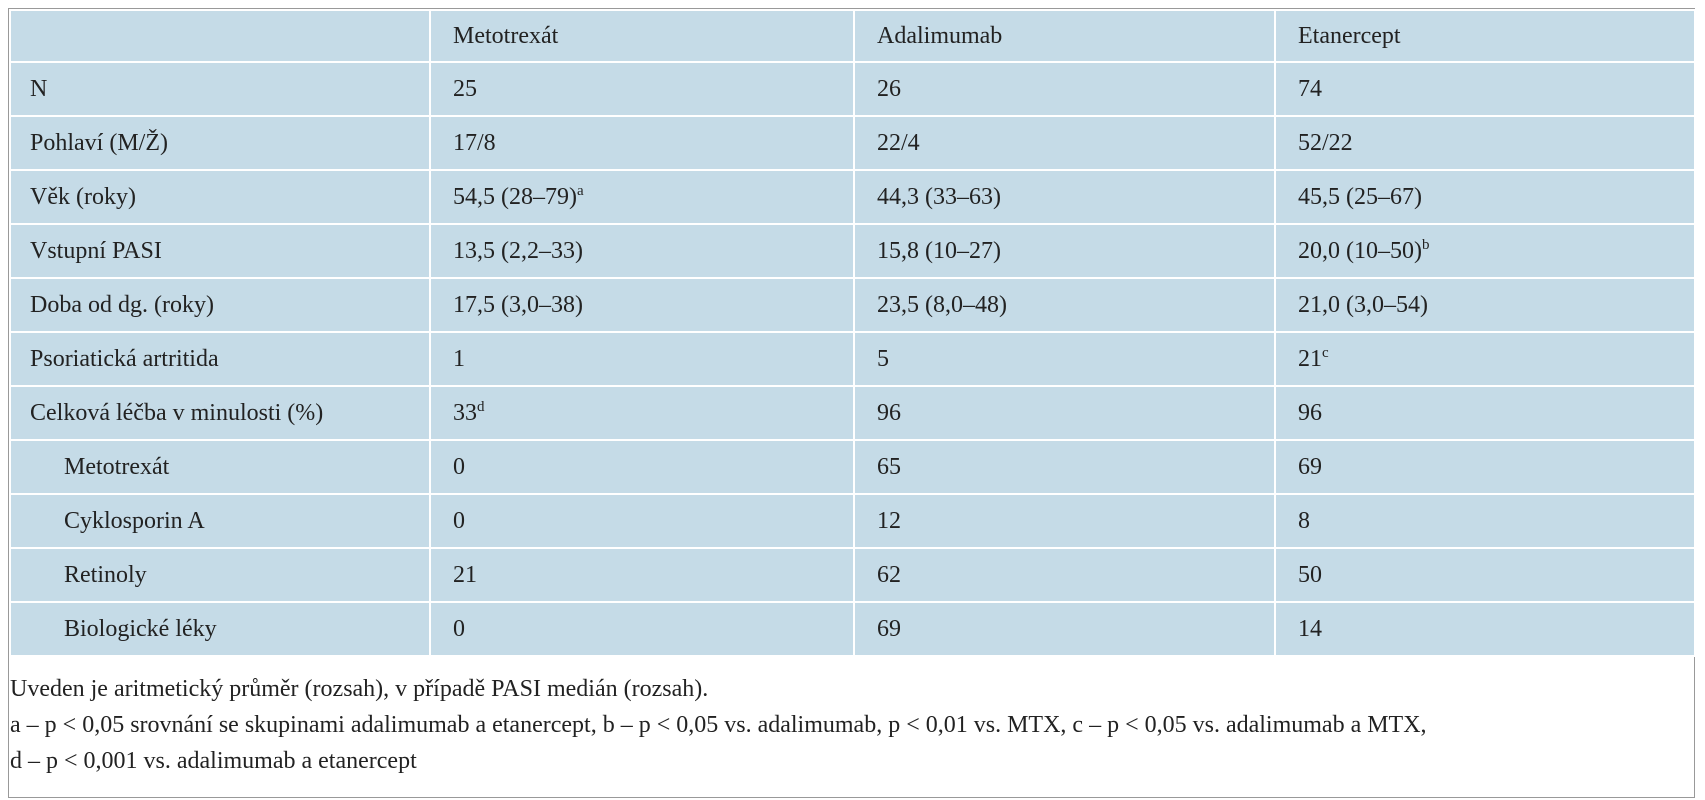 The width and height of the screenshot is (1705, 800). Describe the element at coordinates (1064, 521) in the screenshot. I see `table-cell: 12` at that location.